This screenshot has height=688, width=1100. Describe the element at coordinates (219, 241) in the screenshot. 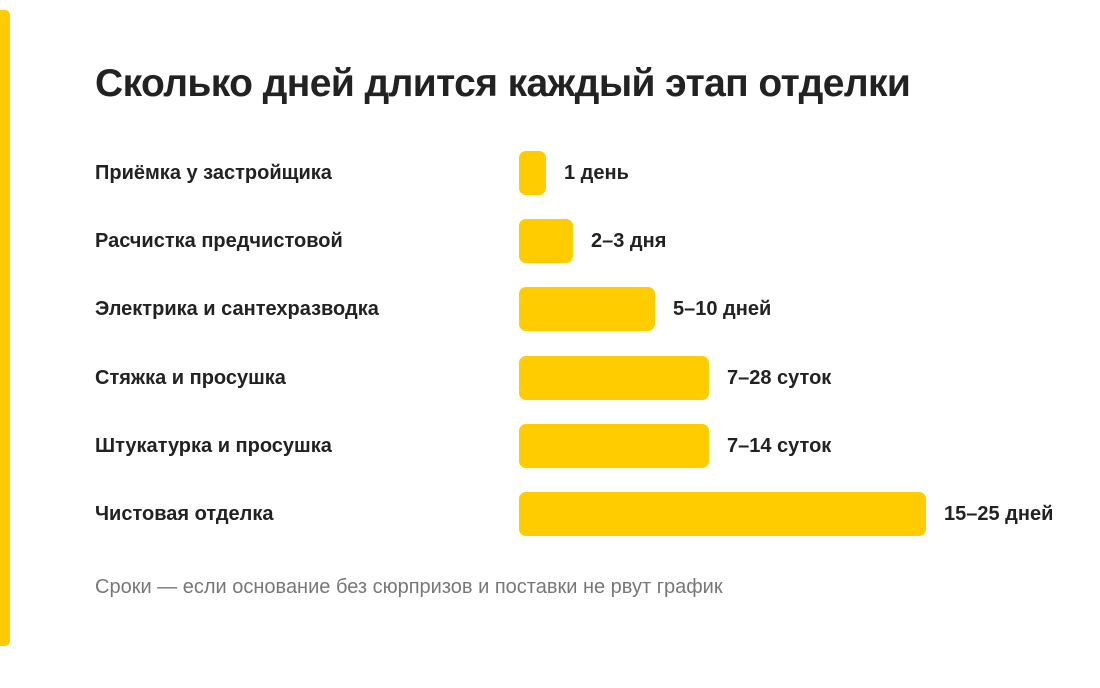

I see `stage-label: Расчистка предчистовой` at that location.